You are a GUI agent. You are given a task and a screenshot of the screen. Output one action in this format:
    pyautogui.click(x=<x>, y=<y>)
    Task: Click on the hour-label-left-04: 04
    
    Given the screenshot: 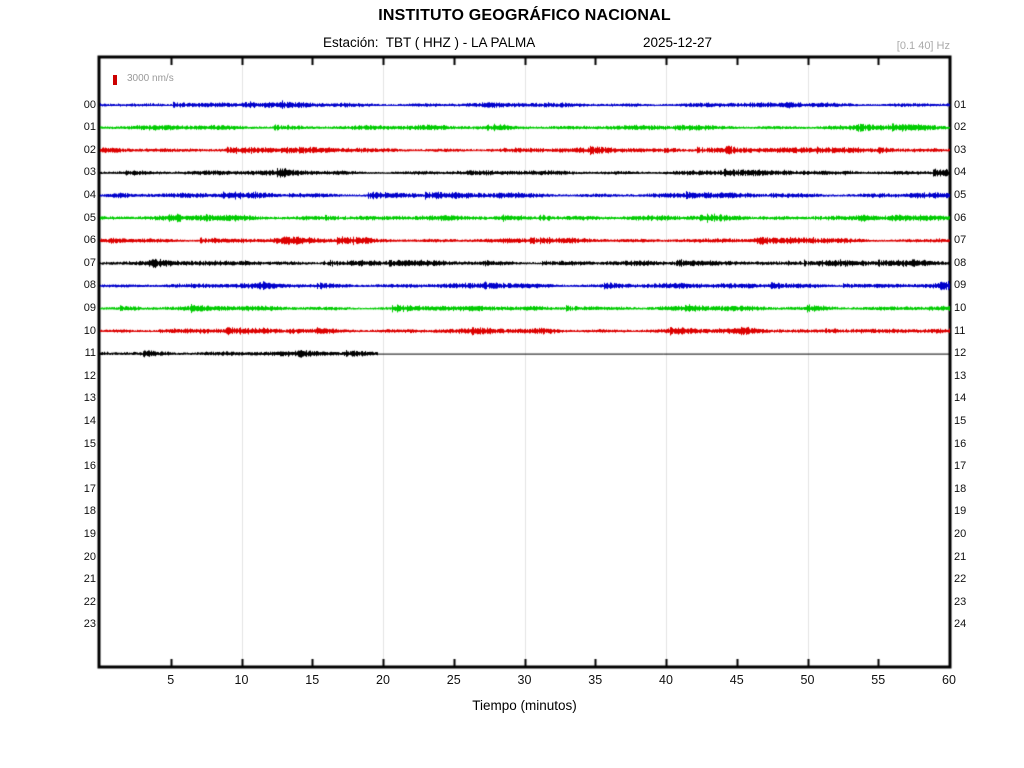 What is the action you would take?
    pyautogui.click(x=89, y=194)
    